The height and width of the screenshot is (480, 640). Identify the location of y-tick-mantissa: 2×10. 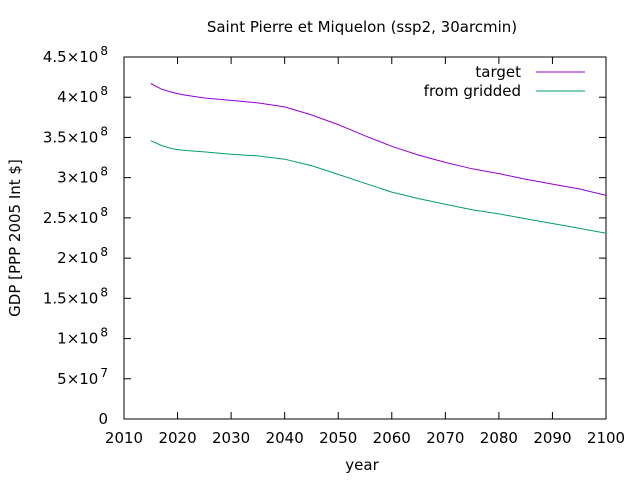
(77, 258).